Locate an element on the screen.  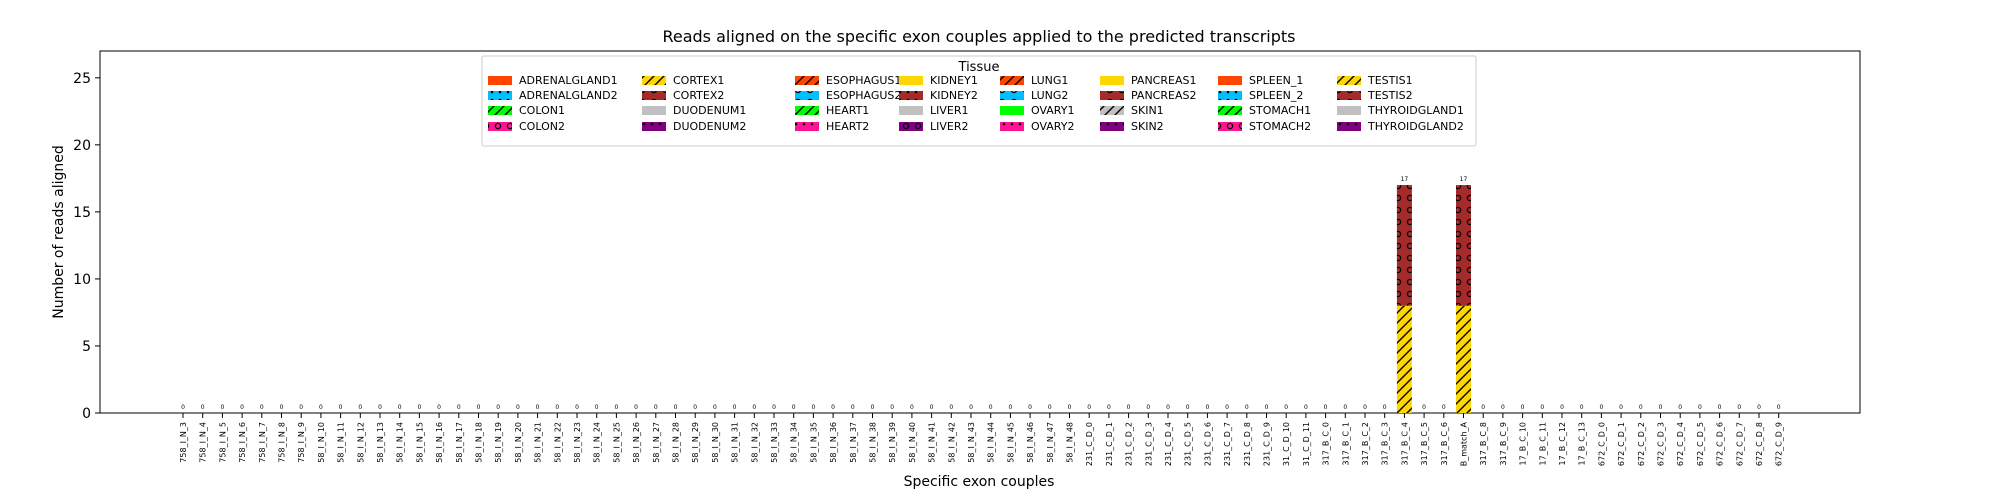
legend-item: SKIN2 is located at coordinates (1132, 126).